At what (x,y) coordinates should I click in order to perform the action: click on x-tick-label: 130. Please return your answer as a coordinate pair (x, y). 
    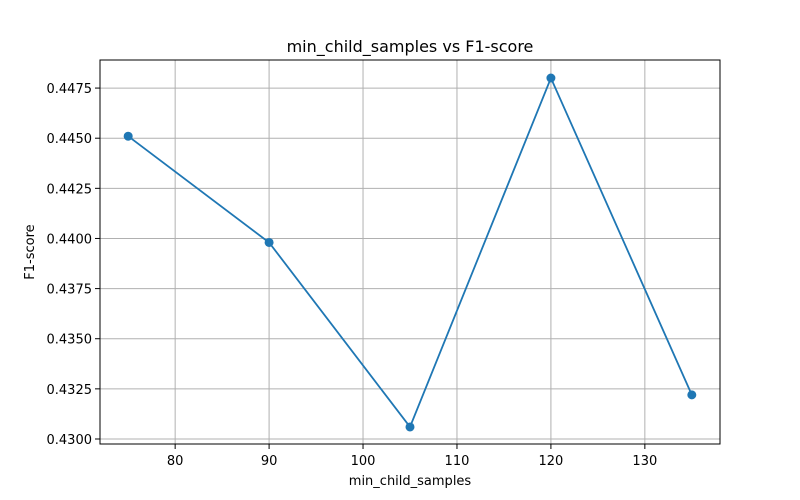
    Looking at the image, I should click on (644, 461).